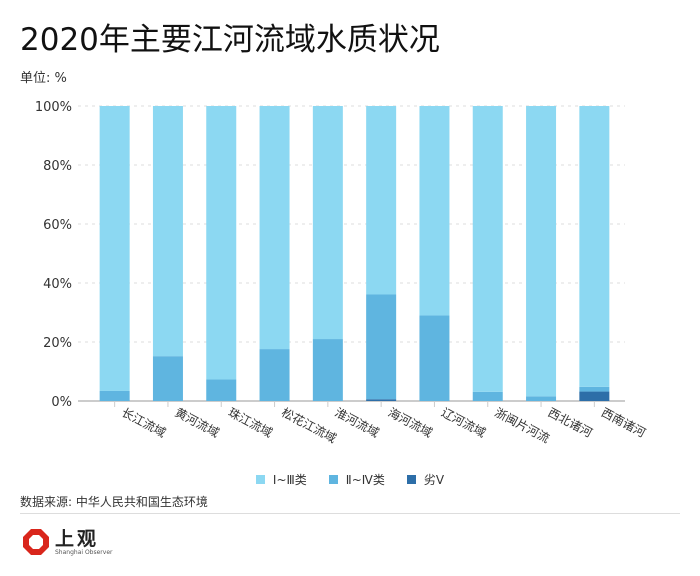 The height and width of the screenshot is (576, 700). Describe the element at coordinates (350, 513) in the screenshot. I see `divider` at that location.